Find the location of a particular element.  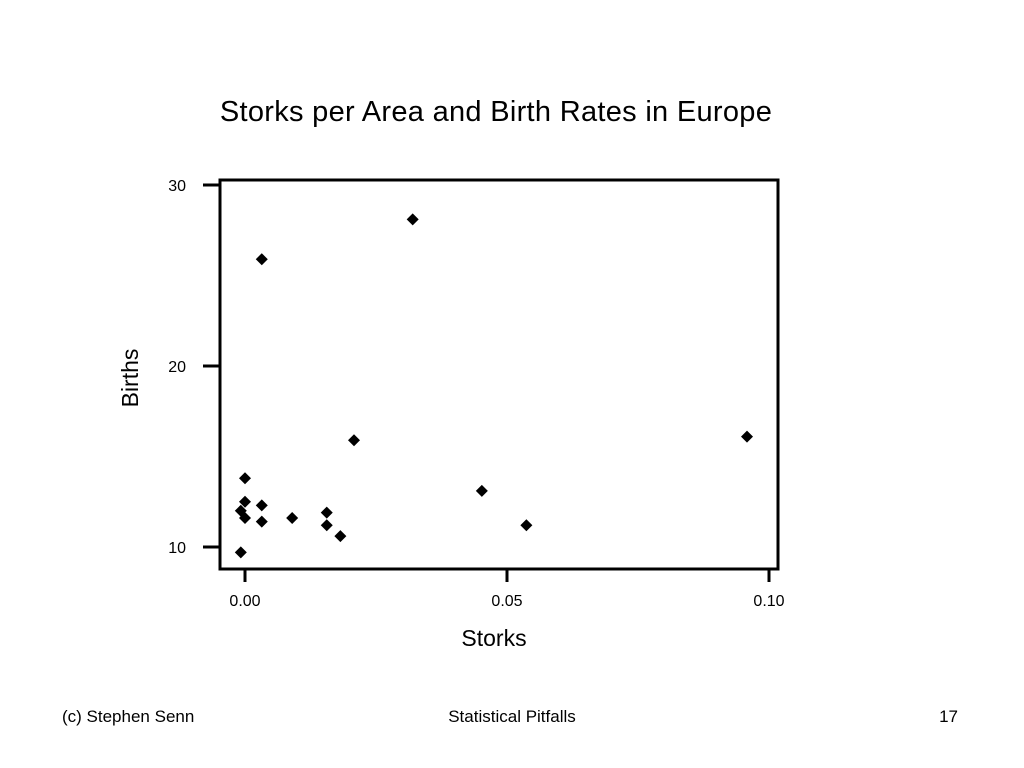

x-axis: 0.00 0.05 0.10 is located at coordinates (507, 589).